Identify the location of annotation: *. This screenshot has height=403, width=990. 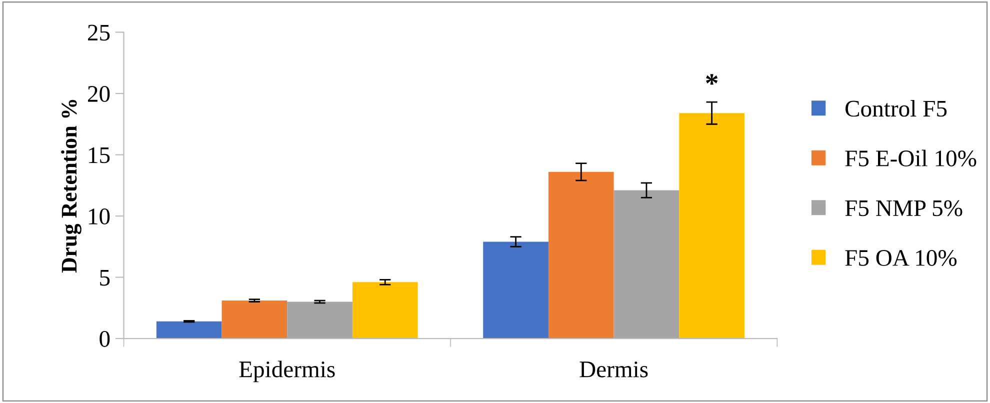
(712, 79).